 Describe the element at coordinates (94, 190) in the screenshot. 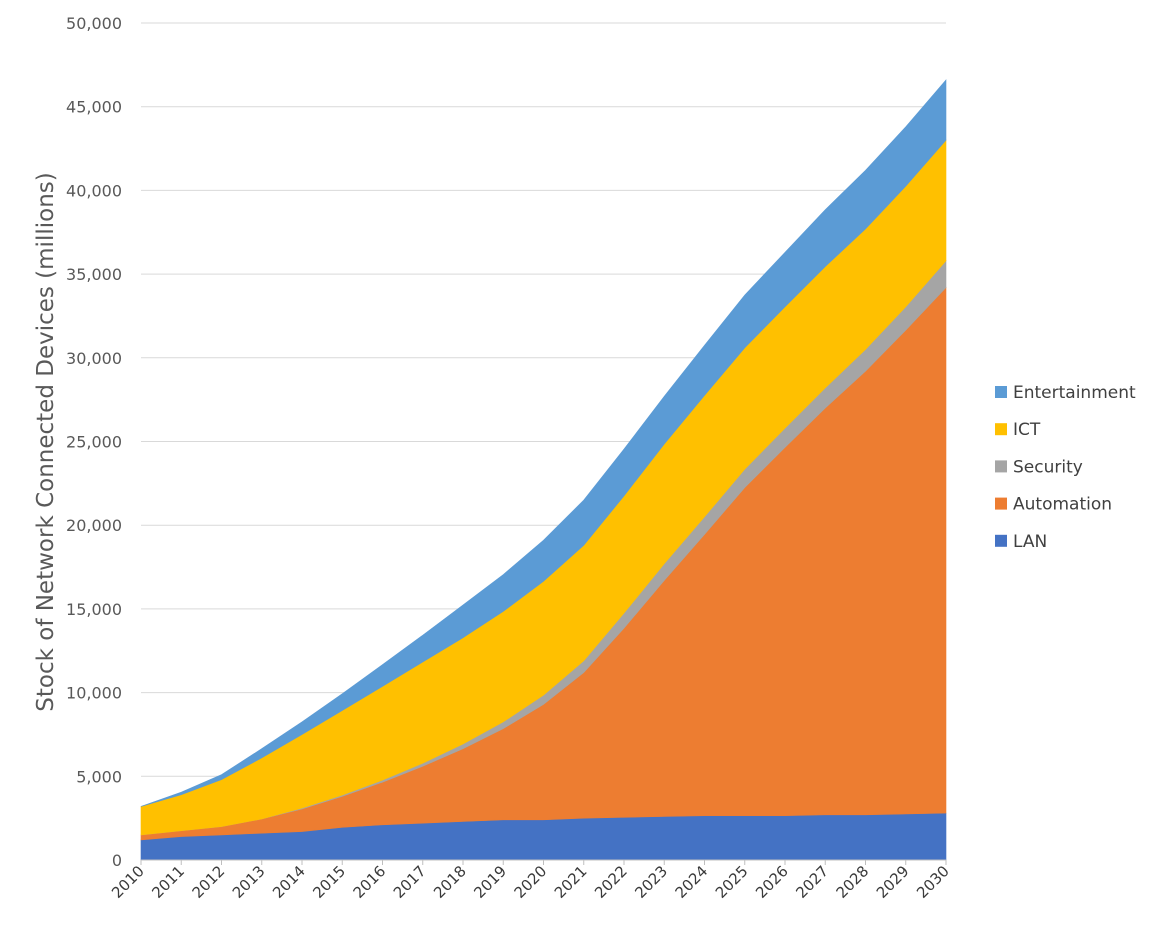

I see `y-tick-label: 40,000` at that location.